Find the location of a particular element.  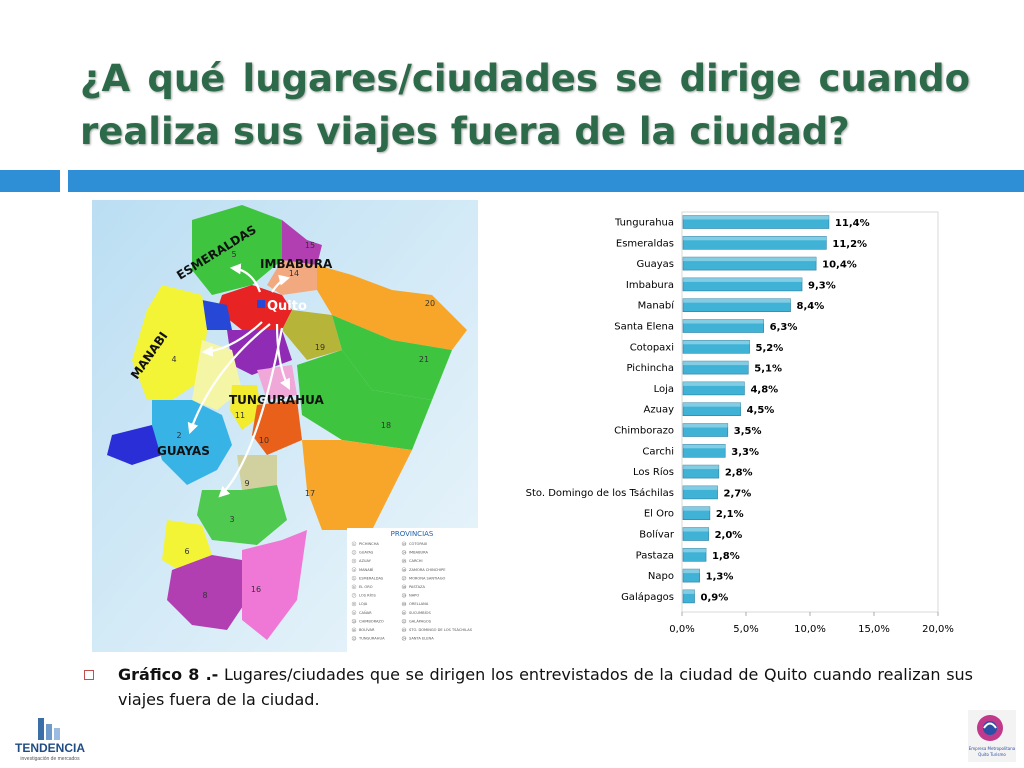

map-number: 3 is located at coordinates (231, 519).